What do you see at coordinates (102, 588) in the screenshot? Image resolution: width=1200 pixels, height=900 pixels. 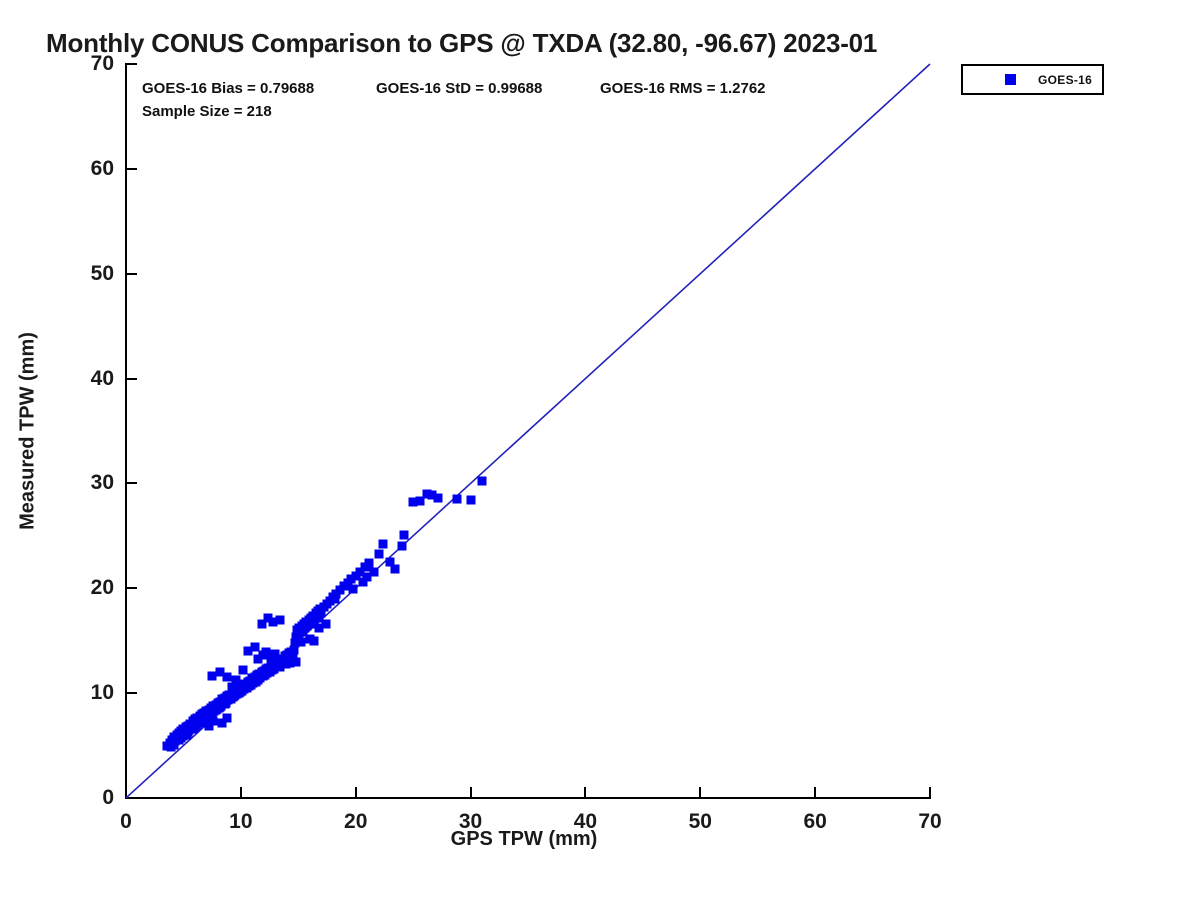 I see `y-tick-label-20: 20` at bounding box center [102, 588].